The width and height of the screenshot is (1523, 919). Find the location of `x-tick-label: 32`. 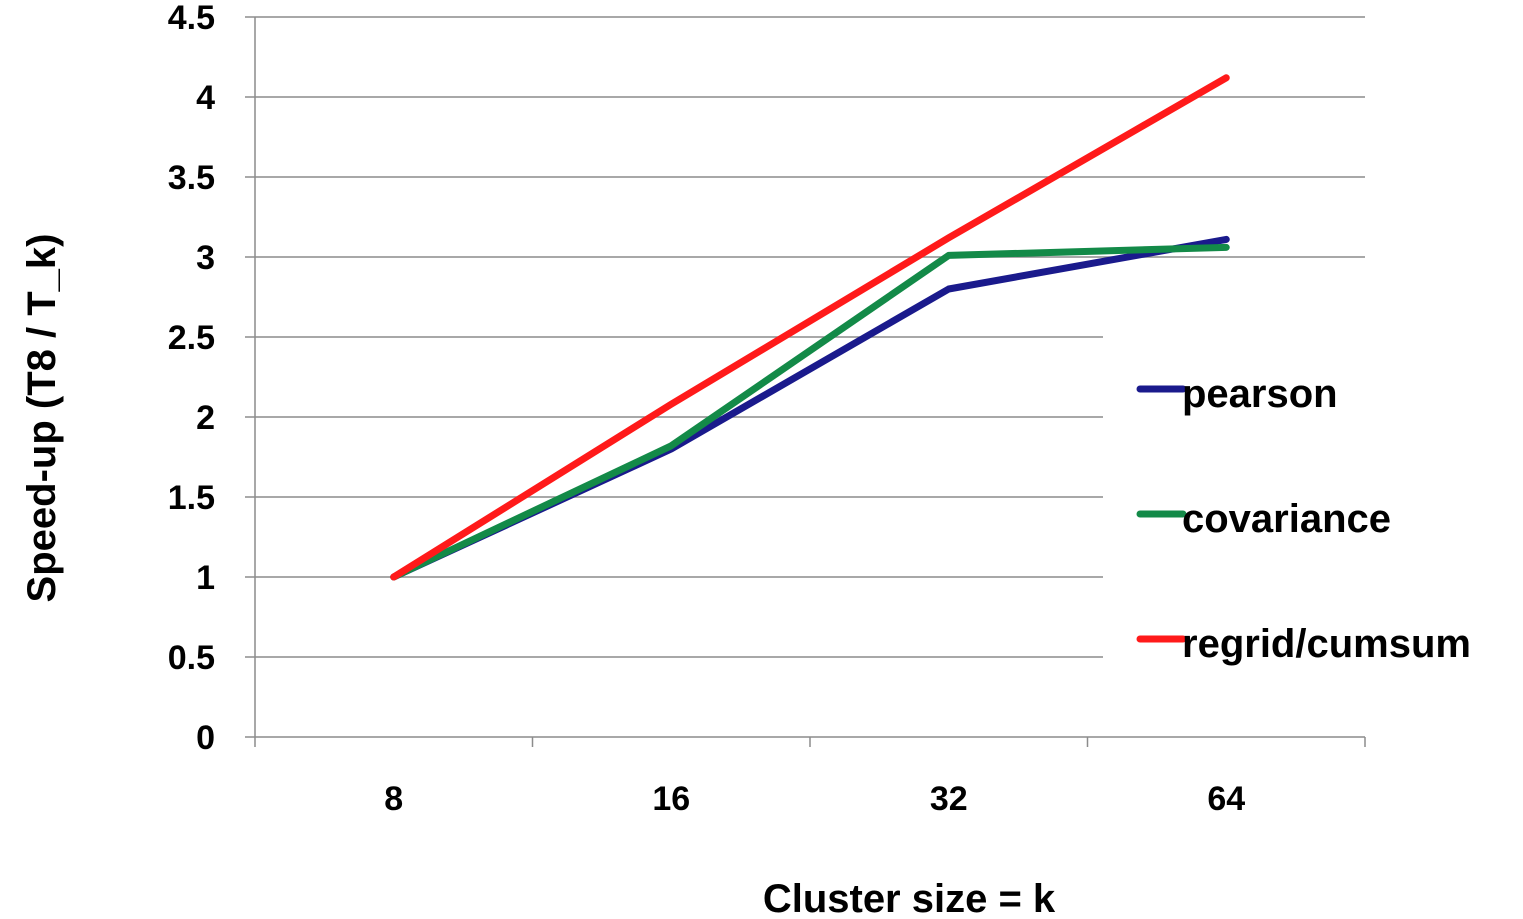

x-tick-label: 32 is located at coordinates (949, 799).